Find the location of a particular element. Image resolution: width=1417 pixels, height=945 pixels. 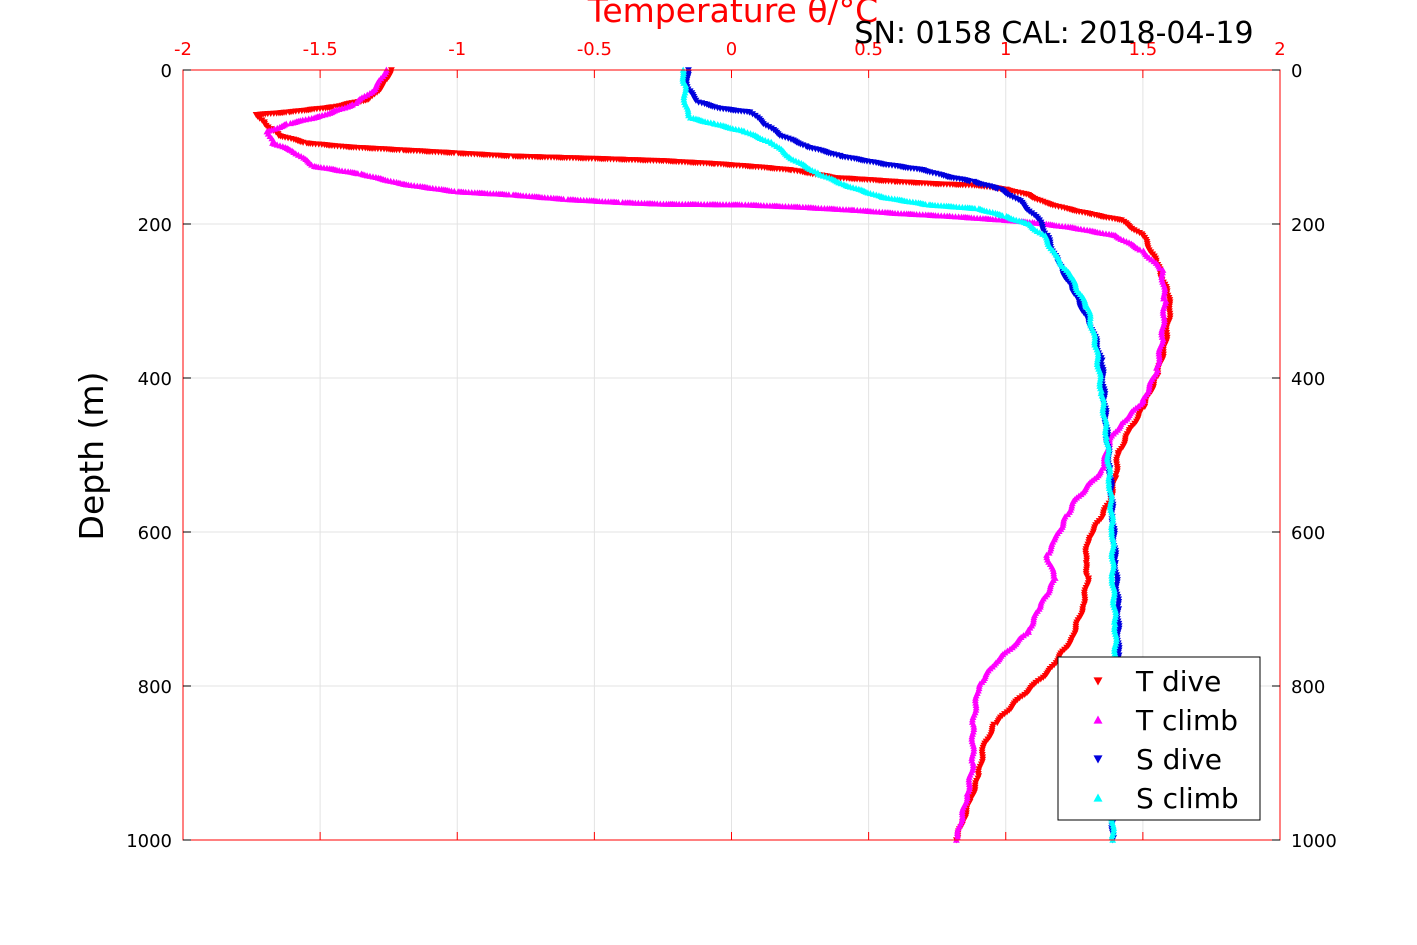

y-tick-label-right: 600 is located at coordinates (1308, 533).